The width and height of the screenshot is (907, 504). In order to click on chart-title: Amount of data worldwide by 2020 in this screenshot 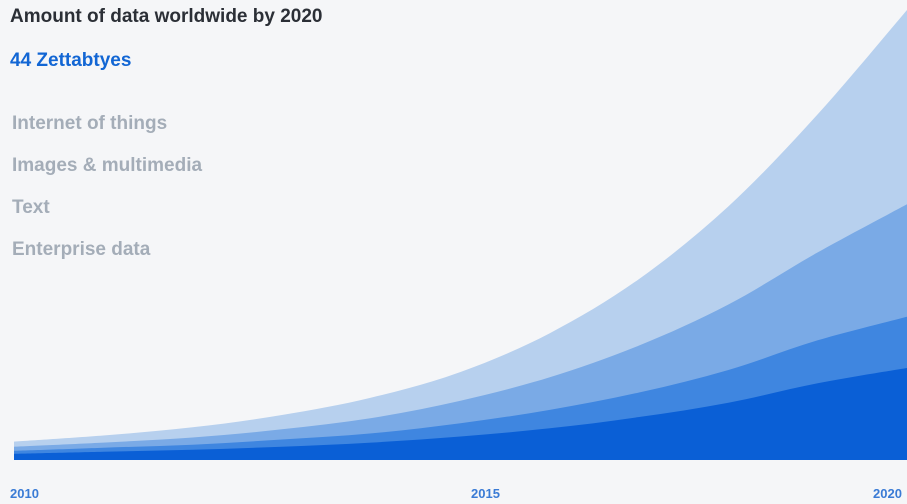, I will do `click(166, 16)`.